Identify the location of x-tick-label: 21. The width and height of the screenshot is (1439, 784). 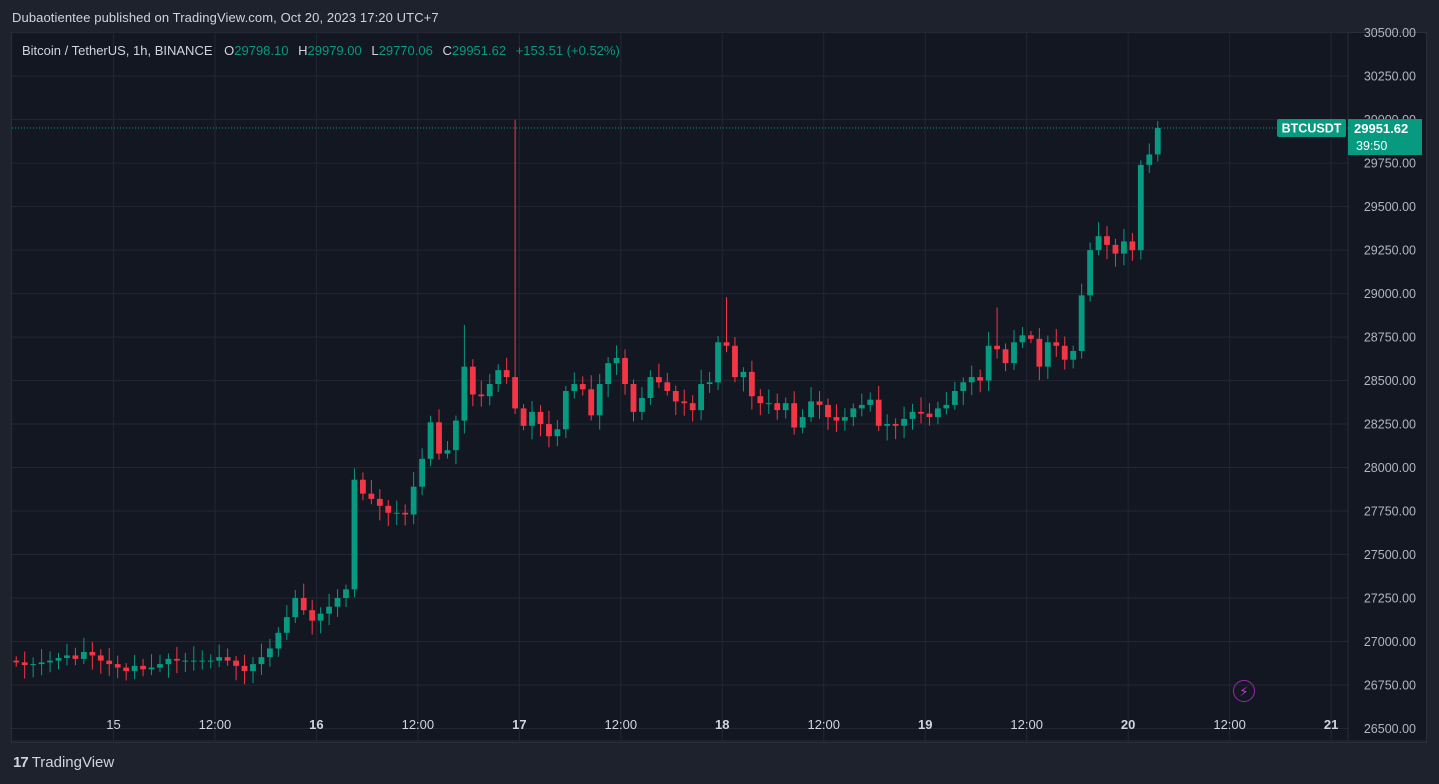
(1331, 724).